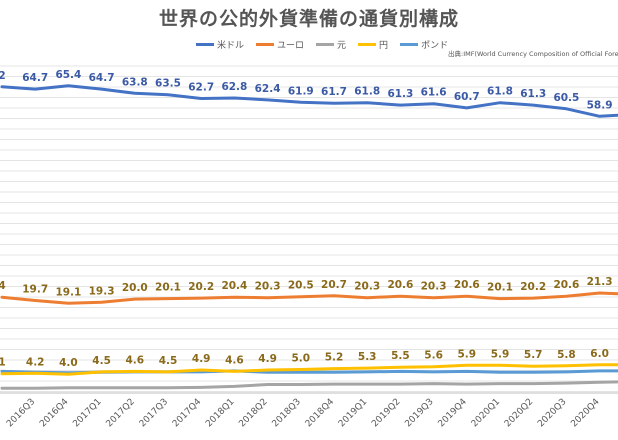 This screenshot has height=440, width=618. Describe the element at coordinates (187, 413) in the screenshot. I see `x-tick-label: 2017Q4` at that location.